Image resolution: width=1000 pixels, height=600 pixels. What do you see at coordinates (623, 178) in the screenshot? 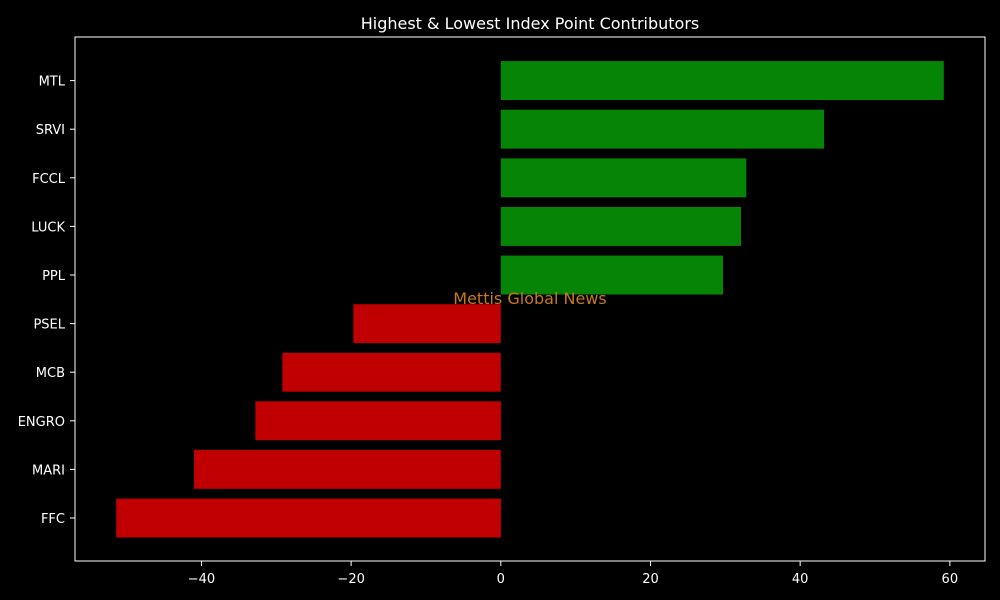
I see `bar-fccl` at bounding box center [623, 178].